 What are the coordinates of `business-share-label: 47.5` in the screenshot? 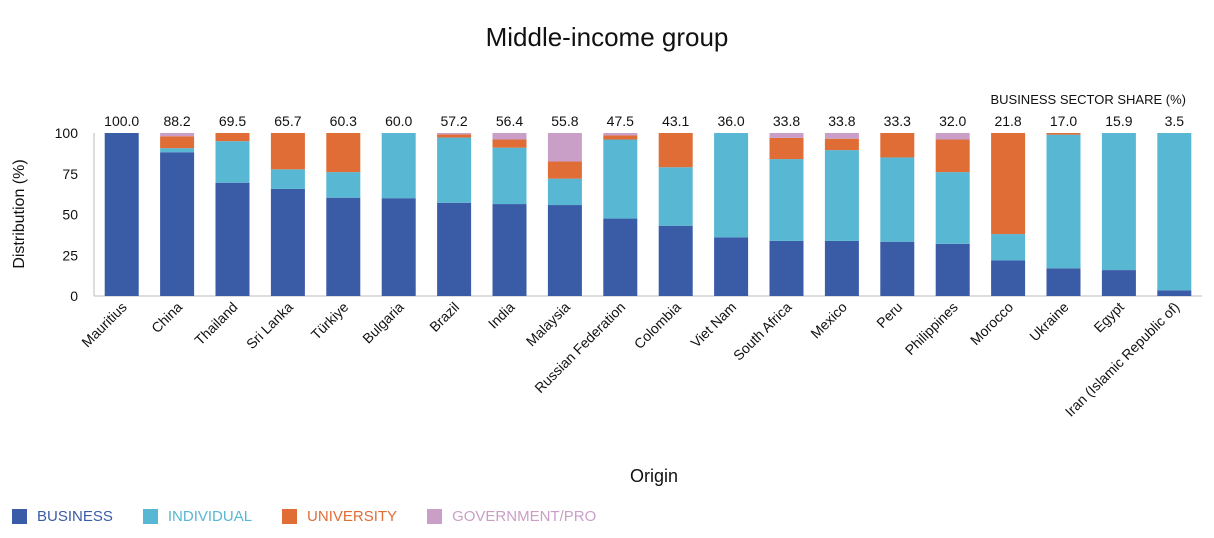 It's located at (620, 121).